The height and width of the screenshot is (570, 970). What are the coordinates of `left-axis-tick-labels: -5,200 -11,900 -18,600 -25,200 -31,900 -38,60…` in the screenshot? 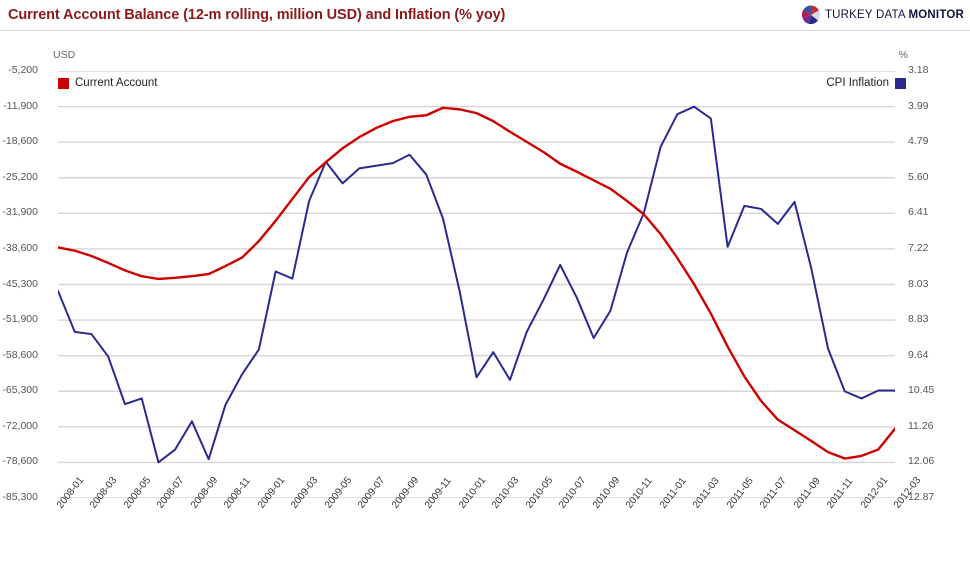 It's located at (27, 285).